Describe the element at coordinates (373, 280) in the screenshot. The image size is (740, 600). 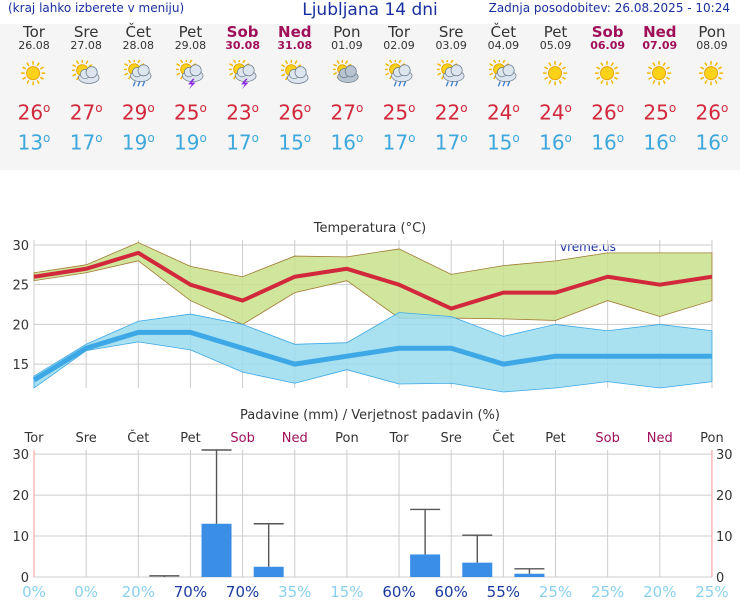
I see `max-temp-line` at that location.